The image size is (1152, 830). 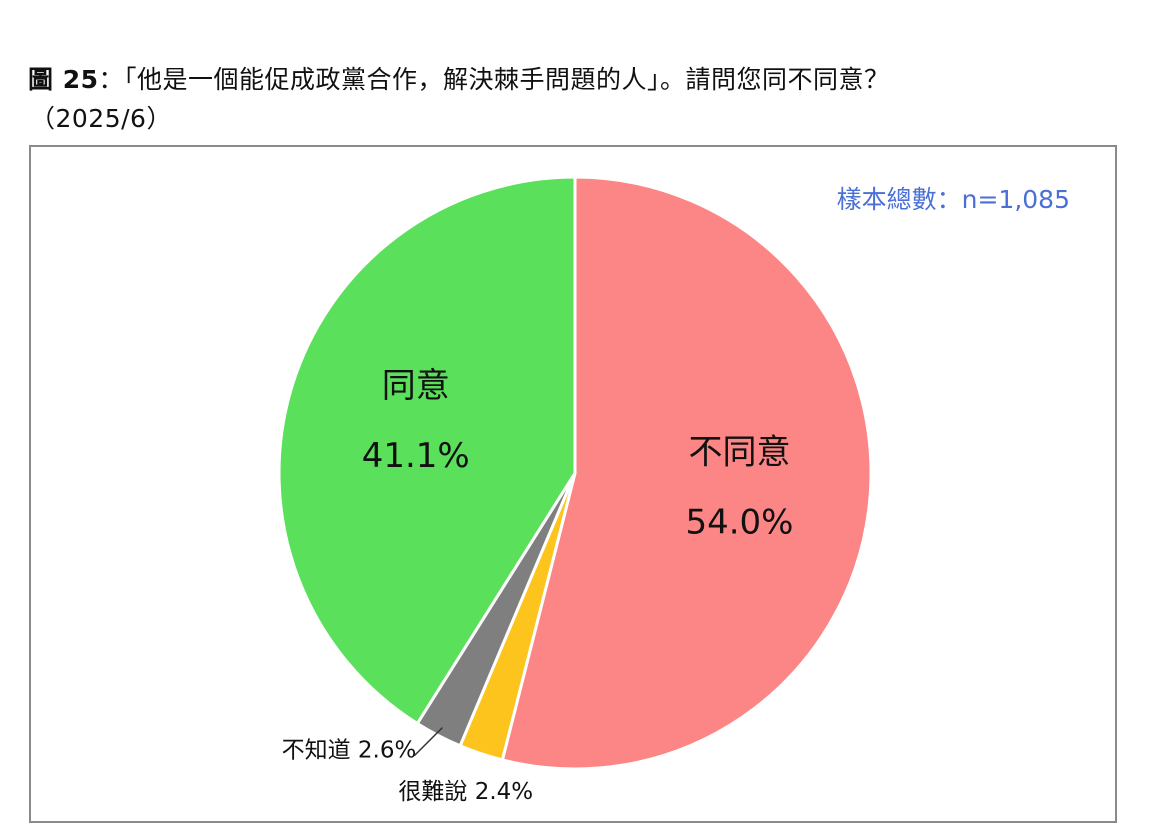 I want to click on chart-title: 圖 25：「他是一個能促成政黨合作，解決棘手問題的人」。請問您同不同意？, so click(x=459, y=78).